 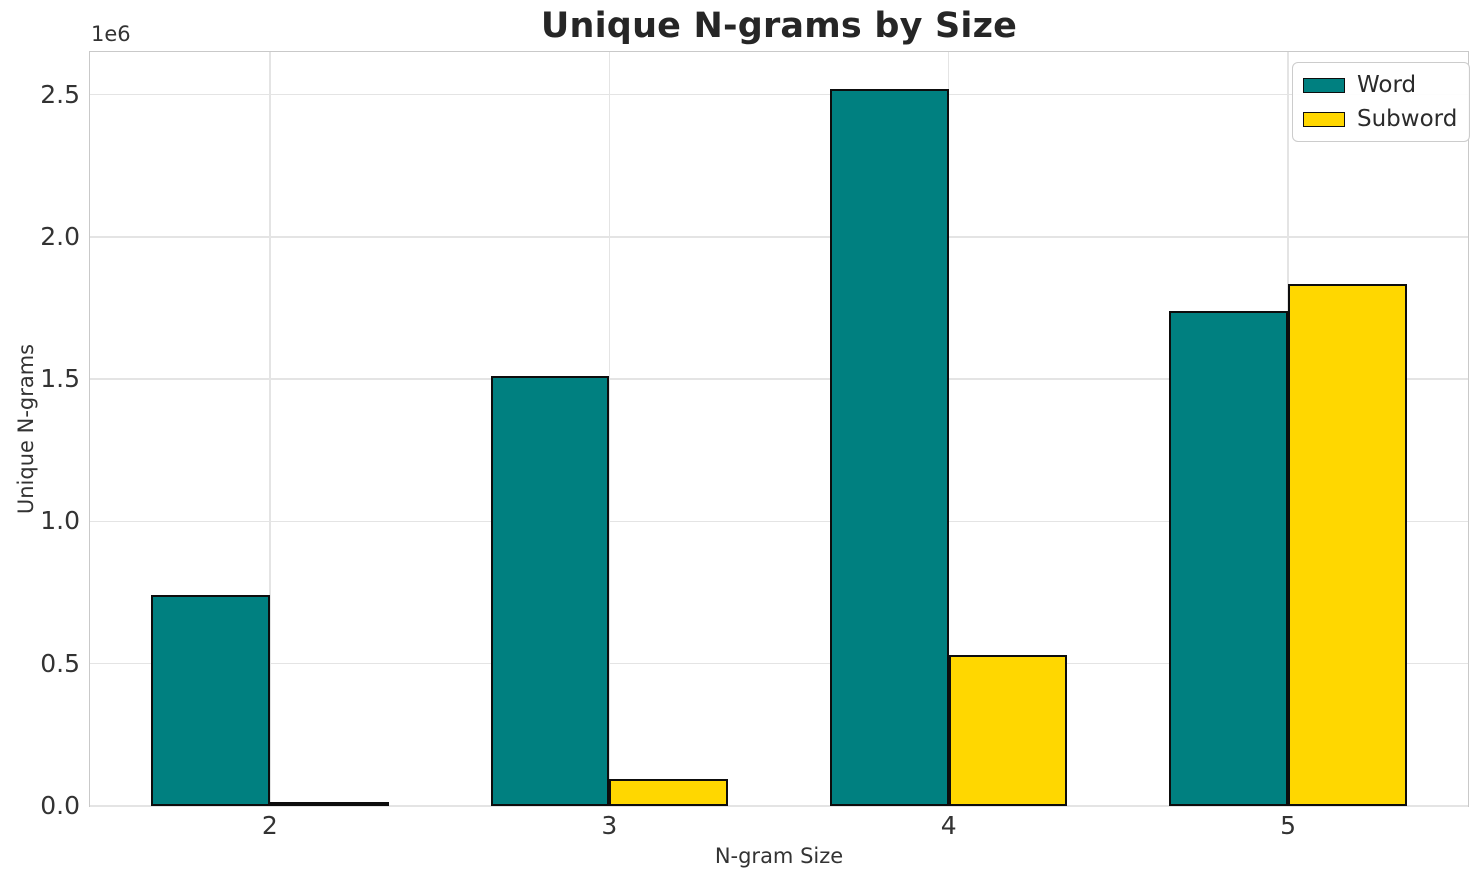 I want to click on y-tick-label-1.5: 1.5, so click(x=60, y=379).